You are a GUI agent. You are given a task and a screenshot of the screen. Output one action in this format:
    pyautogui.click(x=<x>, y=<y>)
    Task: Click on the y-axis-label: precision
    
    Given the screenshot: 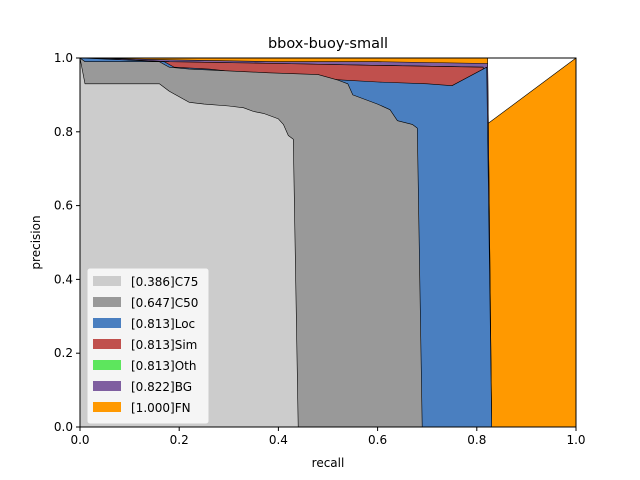 What is the action you would take?
    pyautogui.click(x=36, y=242)
    